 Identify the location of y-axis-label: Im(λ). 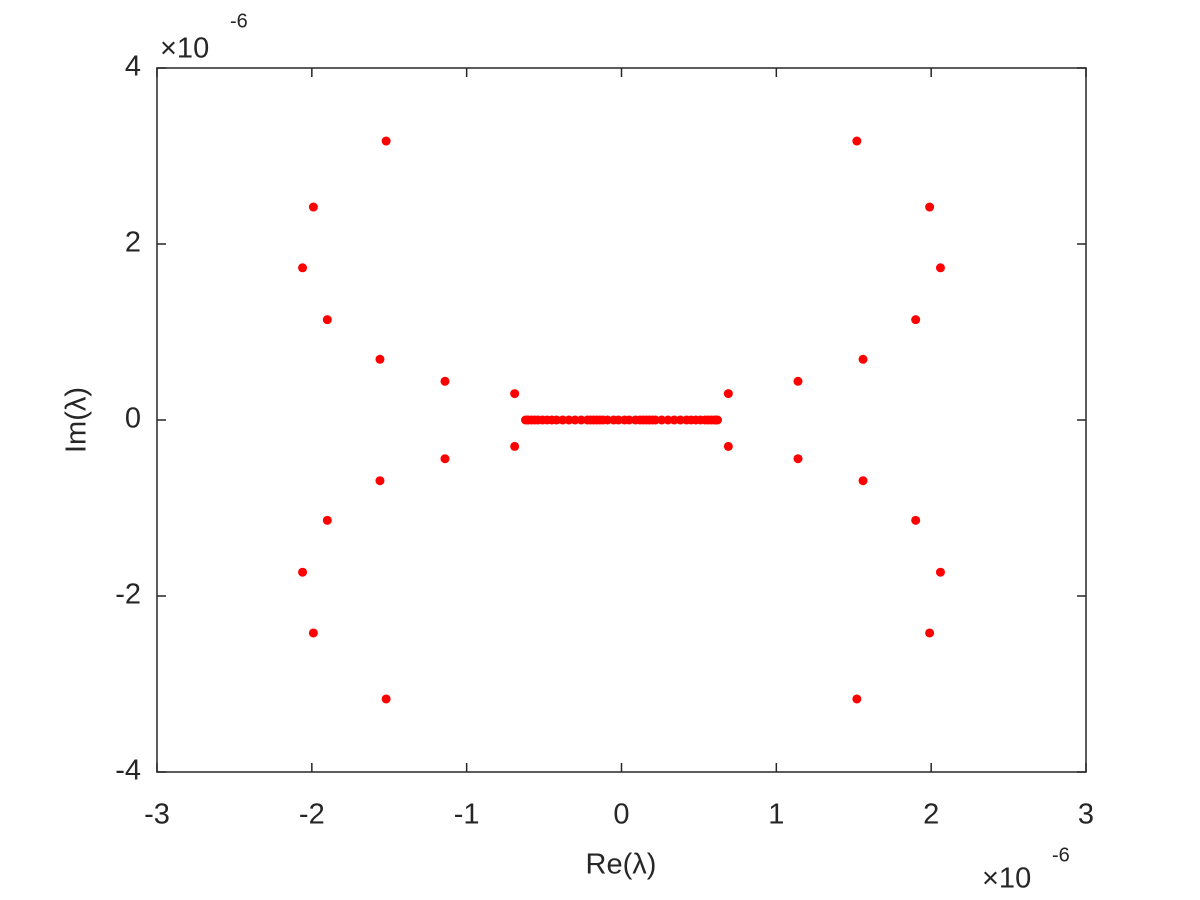
(77, 420).